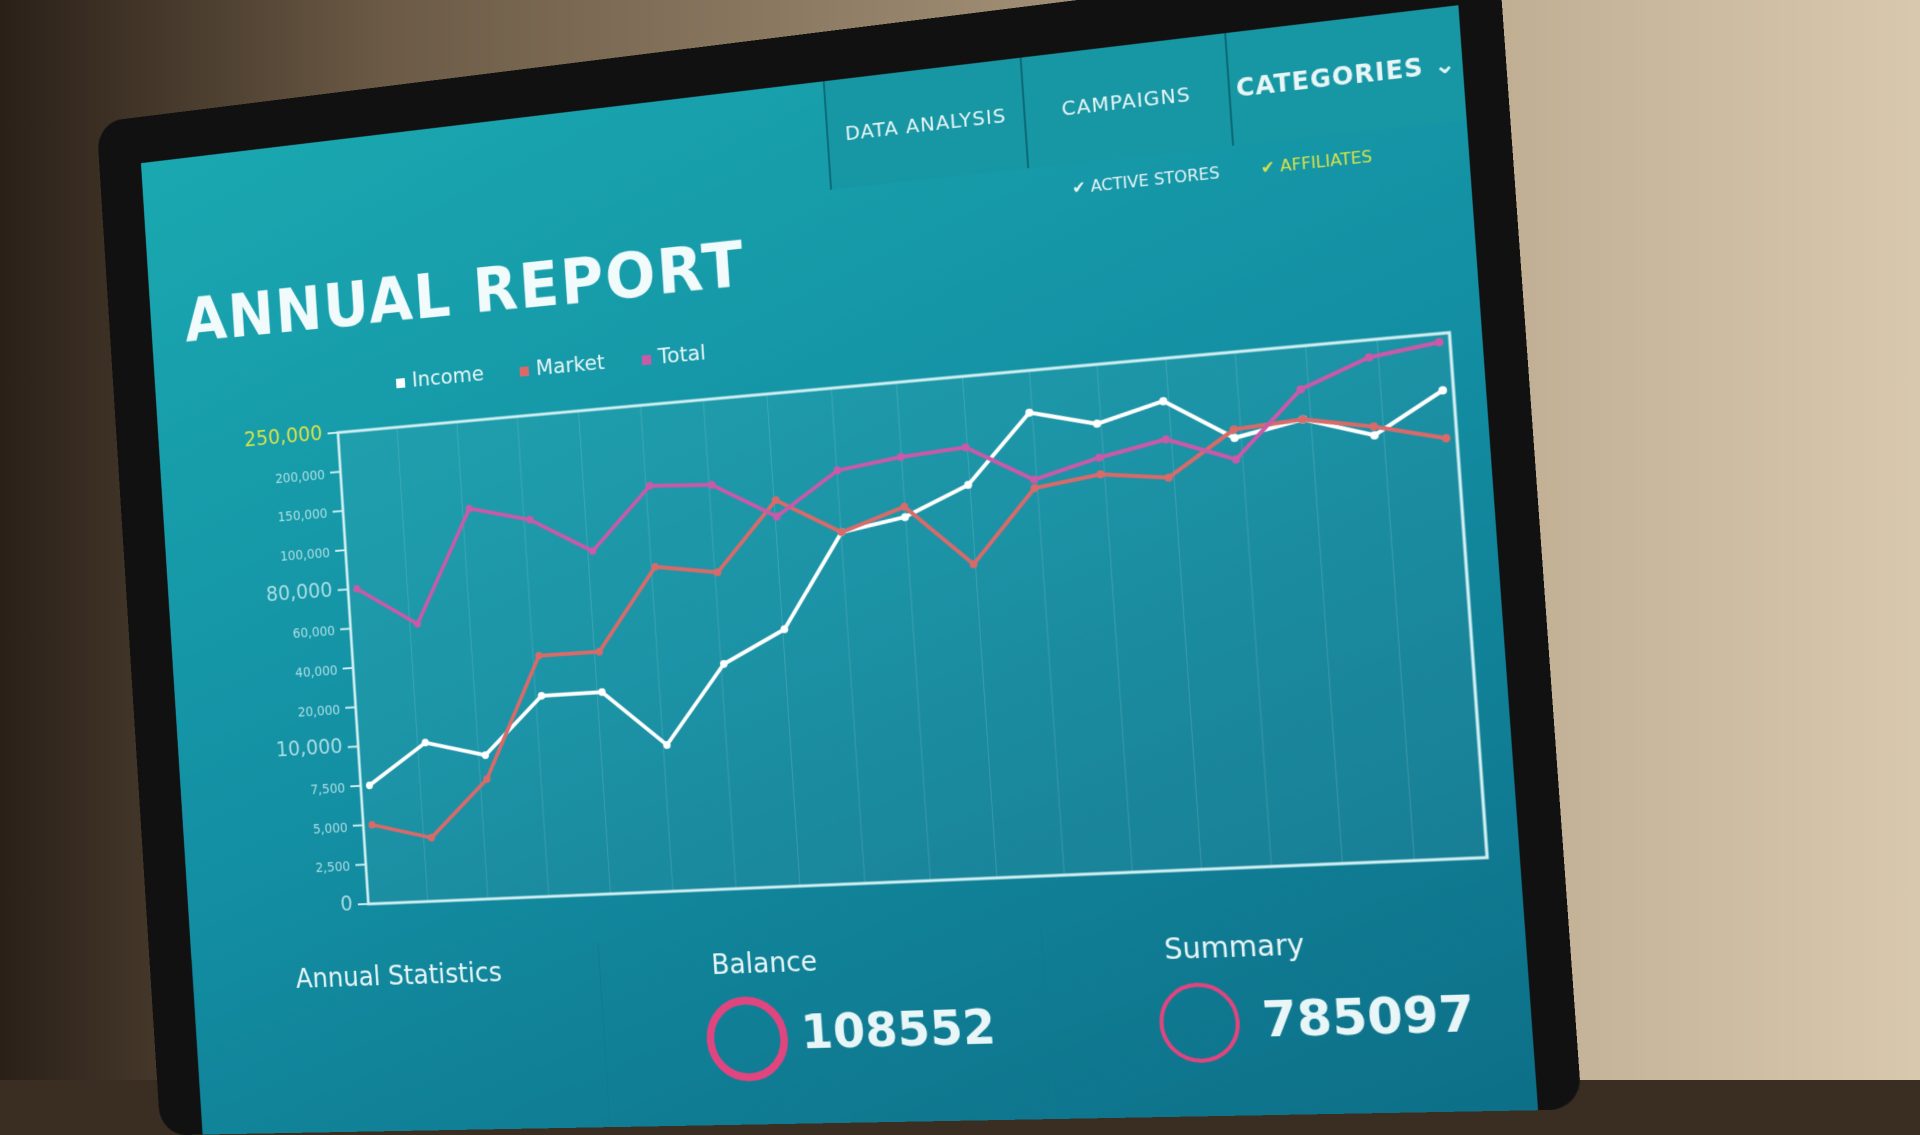 The image size is (1920, 1135). Describe the element at coordinates (1126, 100) in the screenshot. I see `tab-campaigns: CAMPAIGNS` at that location.